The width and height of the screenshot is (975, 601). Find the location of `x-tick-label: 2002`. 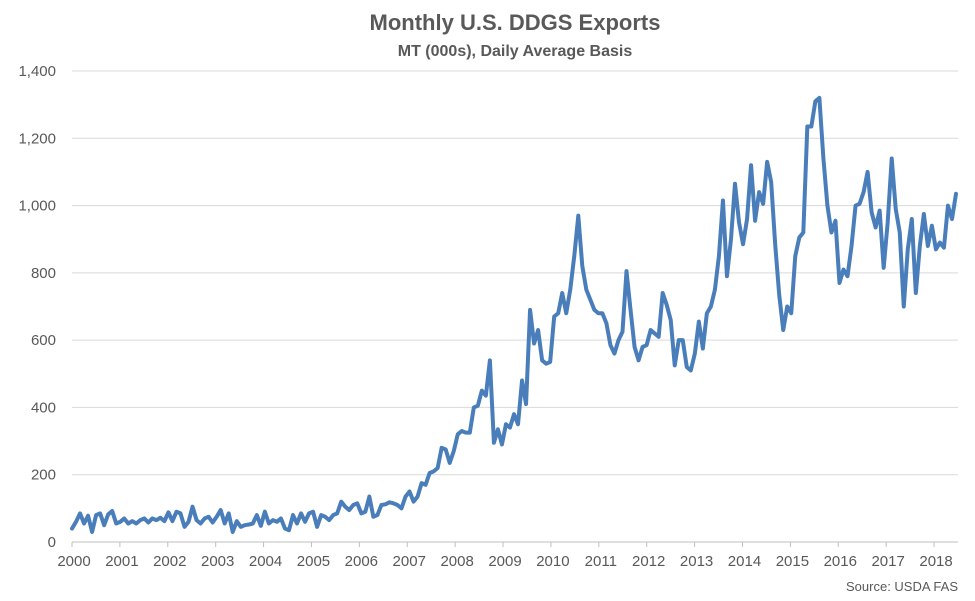

x-tick-label: 2002 is located at coordinates (169, 561).